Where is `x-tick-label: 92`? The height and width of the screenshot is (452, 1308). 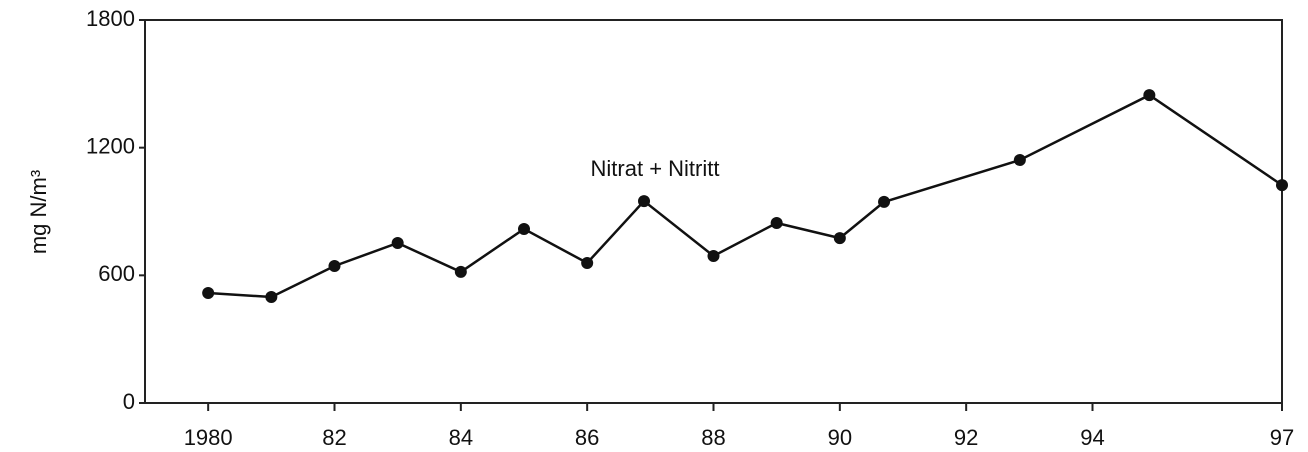 x-tick-label: 92 is located at coordinates (966, 437).